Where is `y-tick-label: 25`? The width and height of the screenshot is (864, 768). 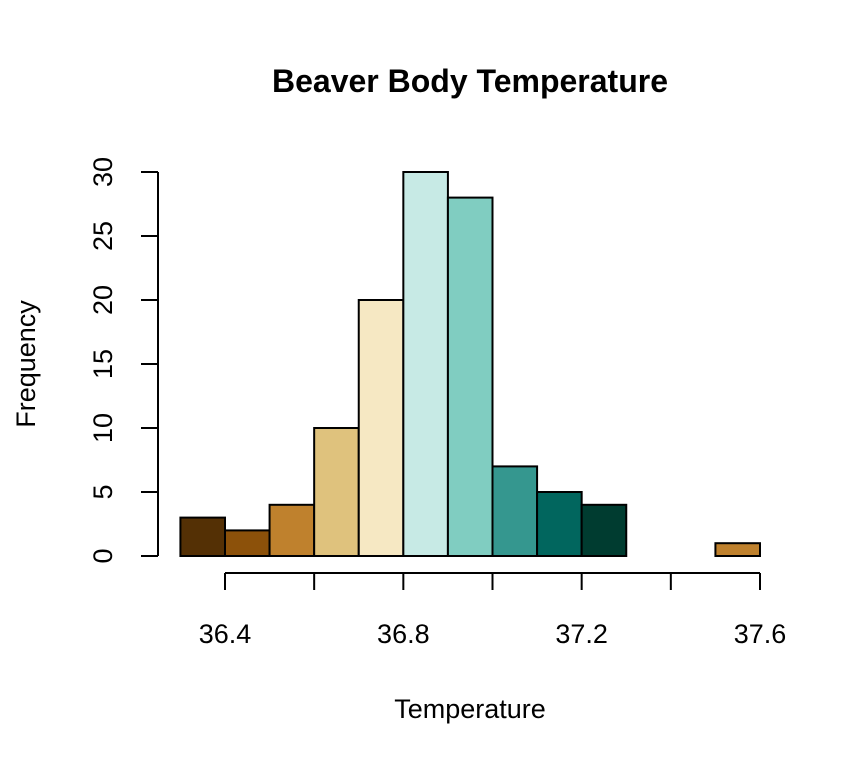 y-tick-label: 25 is located at coordinates (103, 236).